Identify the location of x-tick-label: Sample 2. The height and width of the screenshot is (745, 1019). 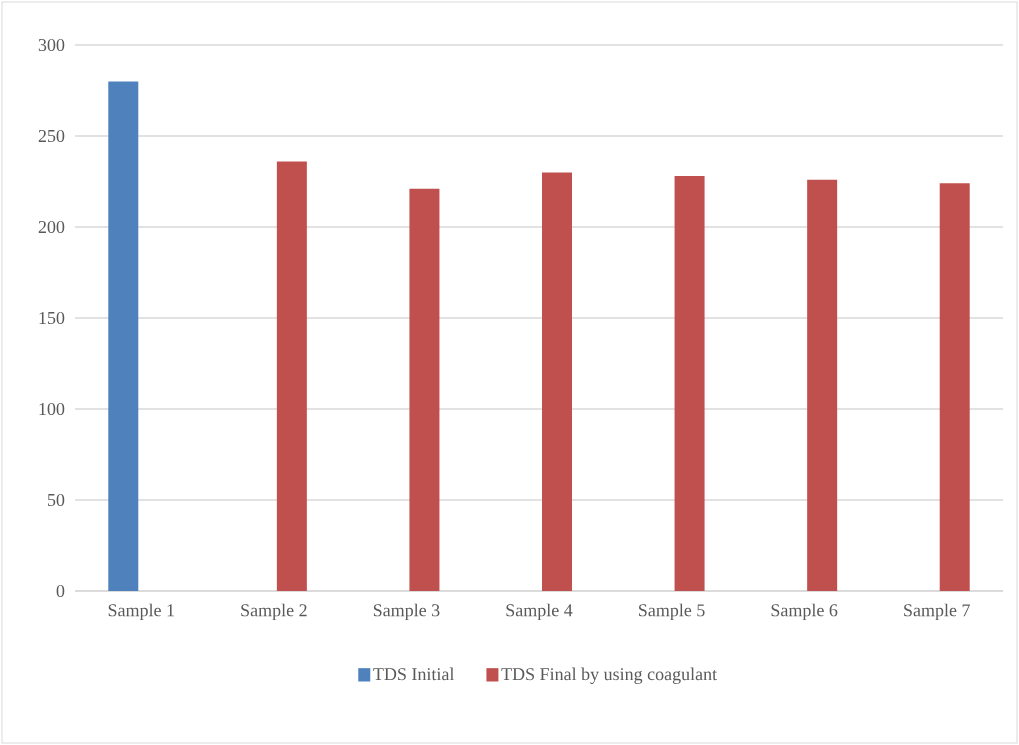
(274, 612).